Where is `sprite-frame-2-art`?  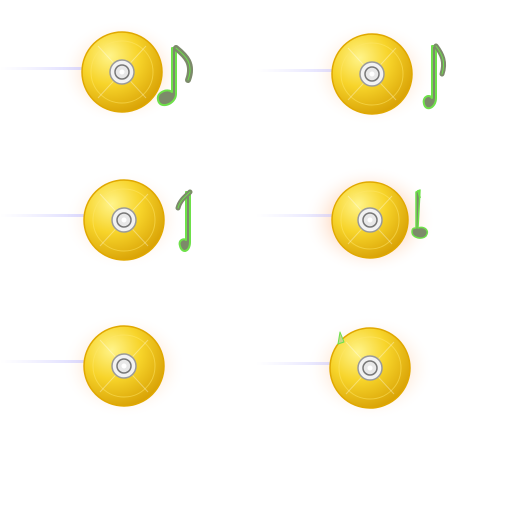
sprite-frame-2-art is located at coordinates (384, 70).